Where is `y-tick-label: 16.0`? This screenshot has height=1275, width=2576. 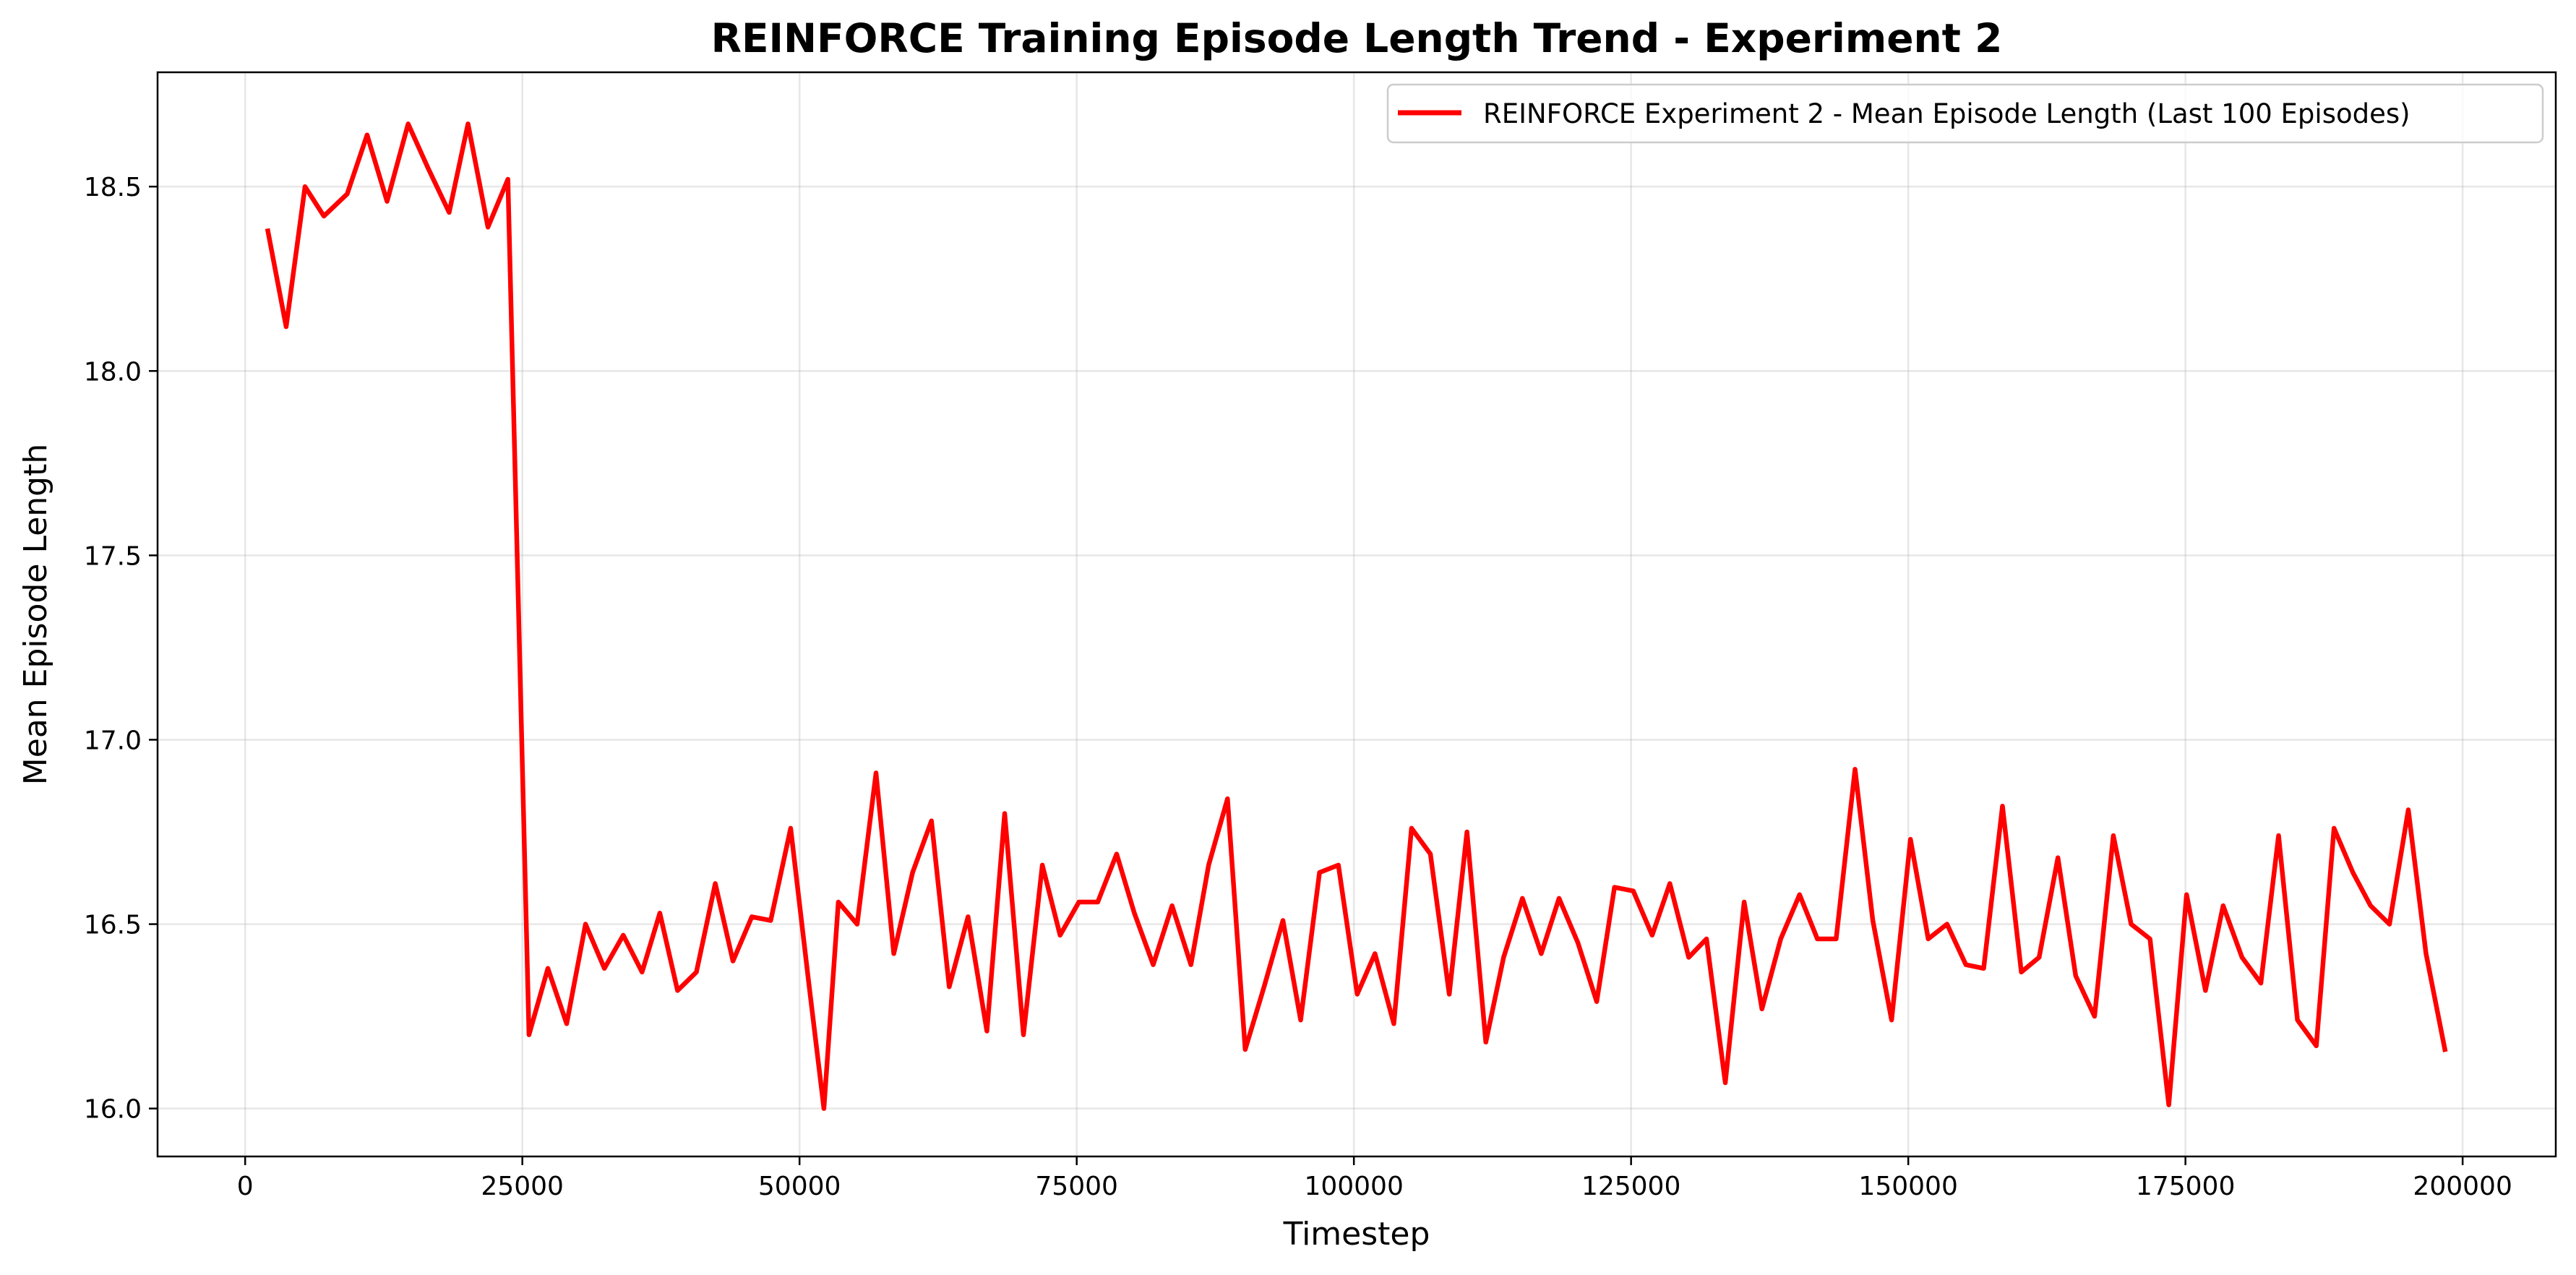
y-tick-label: 16.0 is located at coordinates (113, 1110).